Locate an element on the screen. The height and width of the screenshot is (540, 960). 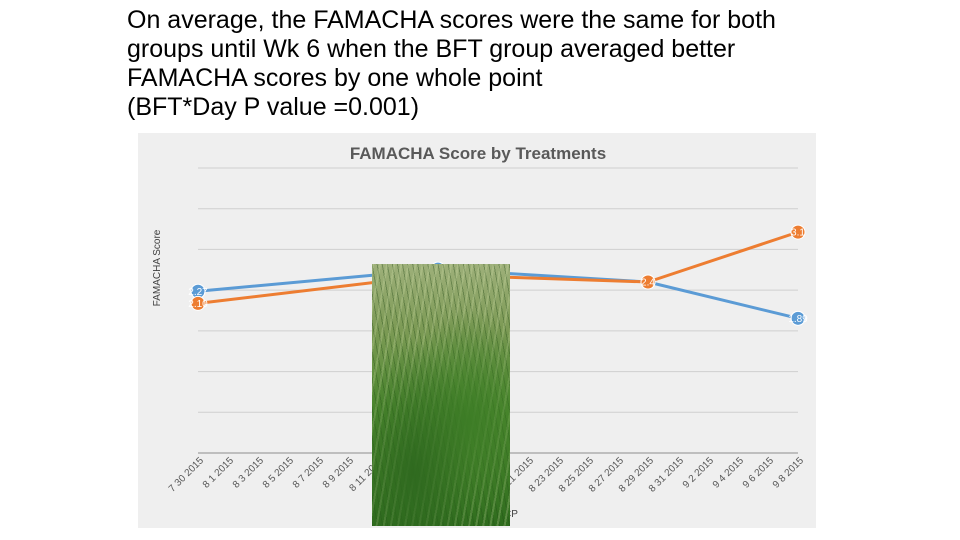
data-label: 2.4 is located at coordinates (648, 283).